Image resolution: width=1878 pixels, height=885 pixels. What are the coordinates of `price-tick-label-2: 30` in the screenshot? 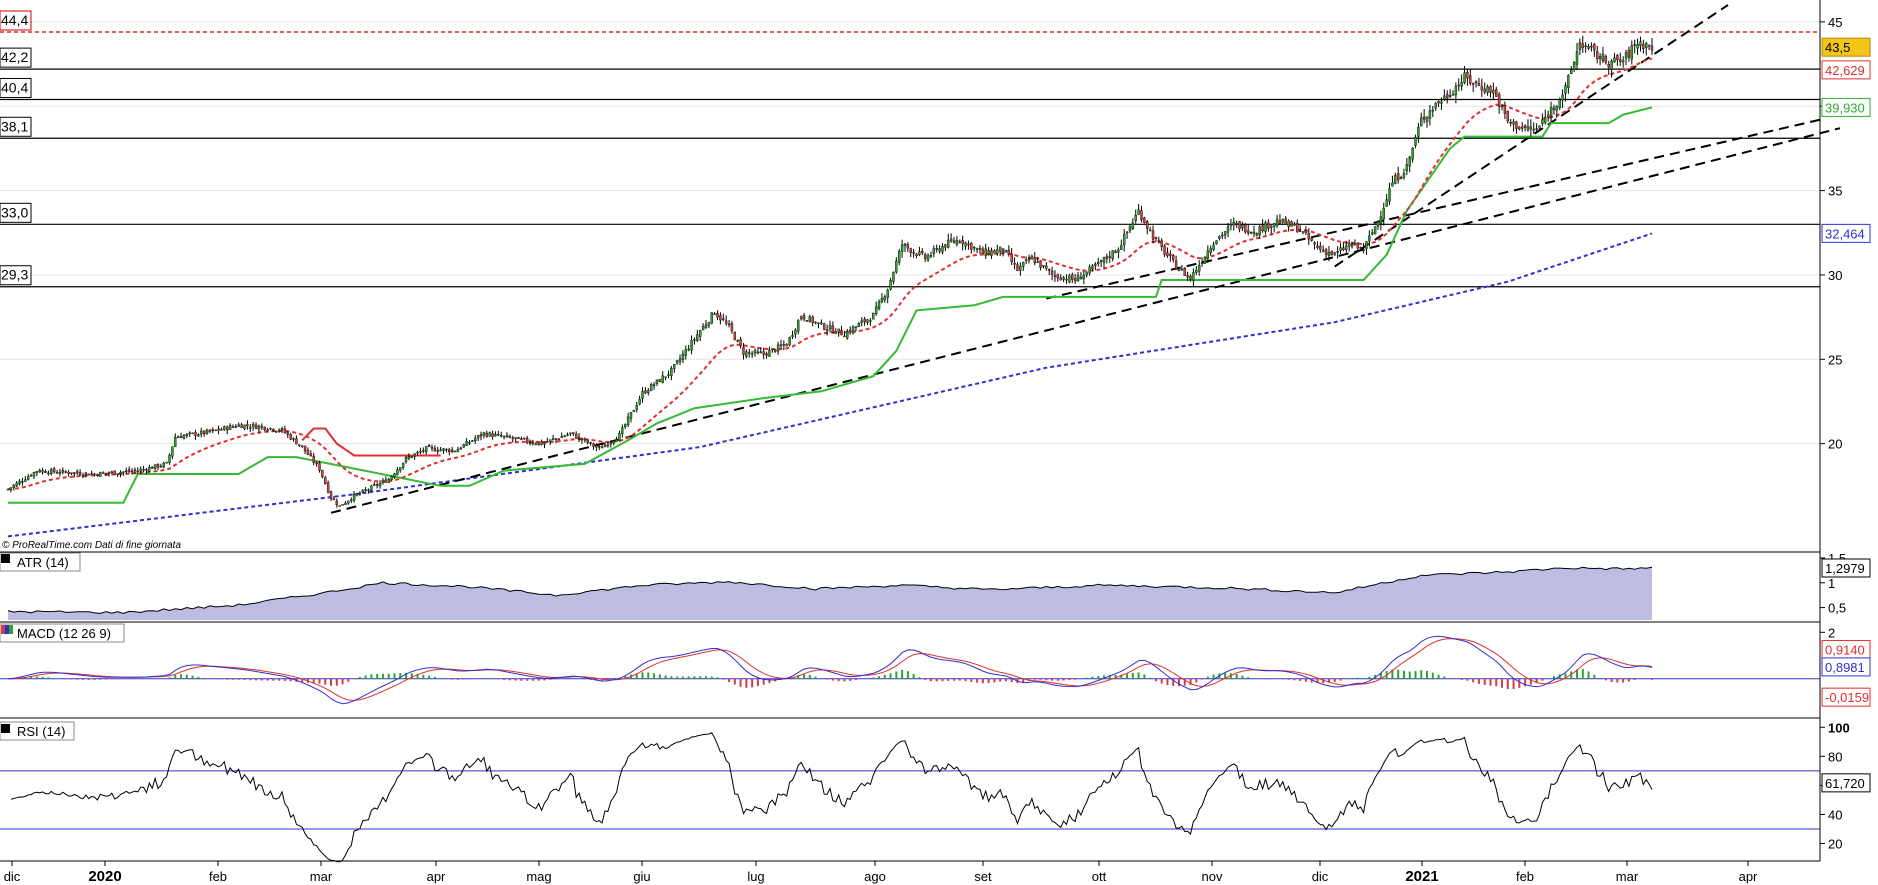 It's located at (1835, 275).